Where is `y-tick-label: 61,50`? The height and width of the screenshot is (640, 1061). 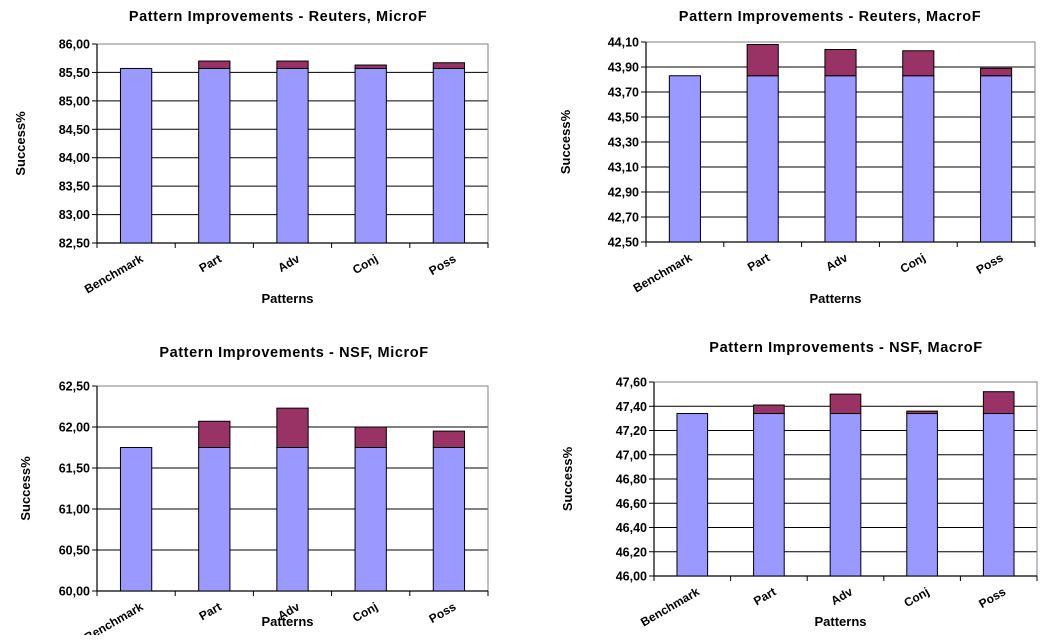
y-tick-label: 61,50 is located at coordinates (74, 469).